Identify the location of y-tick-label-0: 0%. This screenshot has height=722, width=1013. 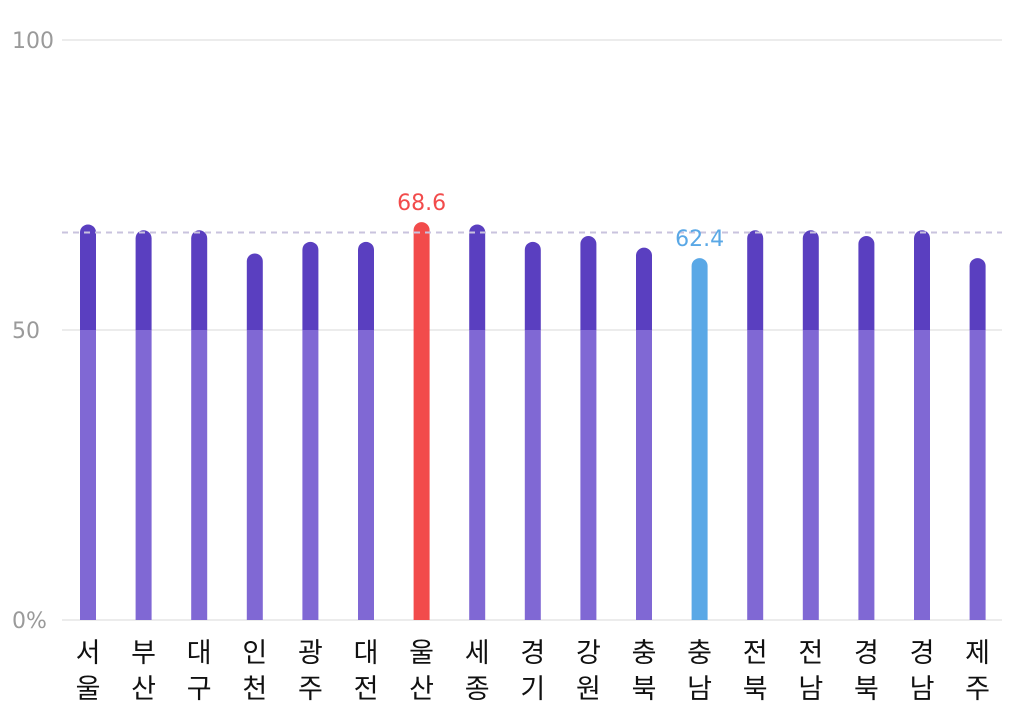
(29, 621).